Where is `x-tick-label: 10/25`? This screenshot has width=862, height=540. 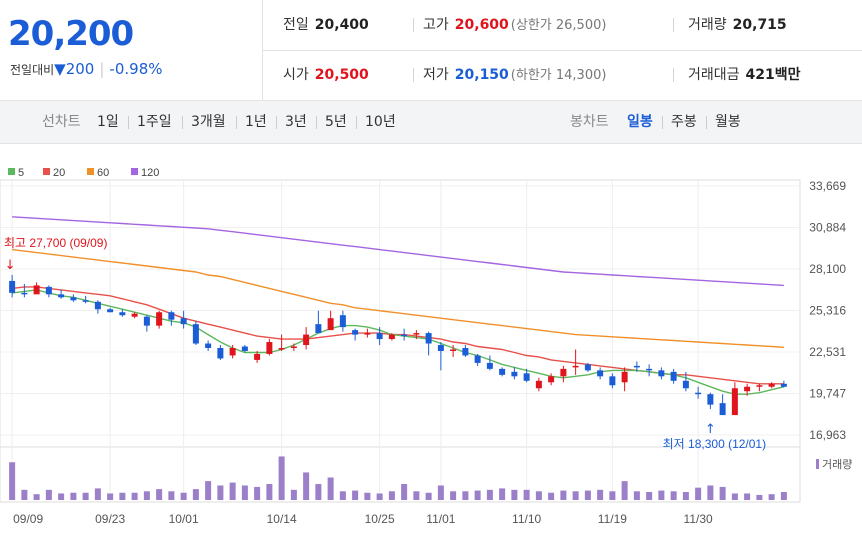
x-tick-label: 10/25 is located at coordinates (380, 519).